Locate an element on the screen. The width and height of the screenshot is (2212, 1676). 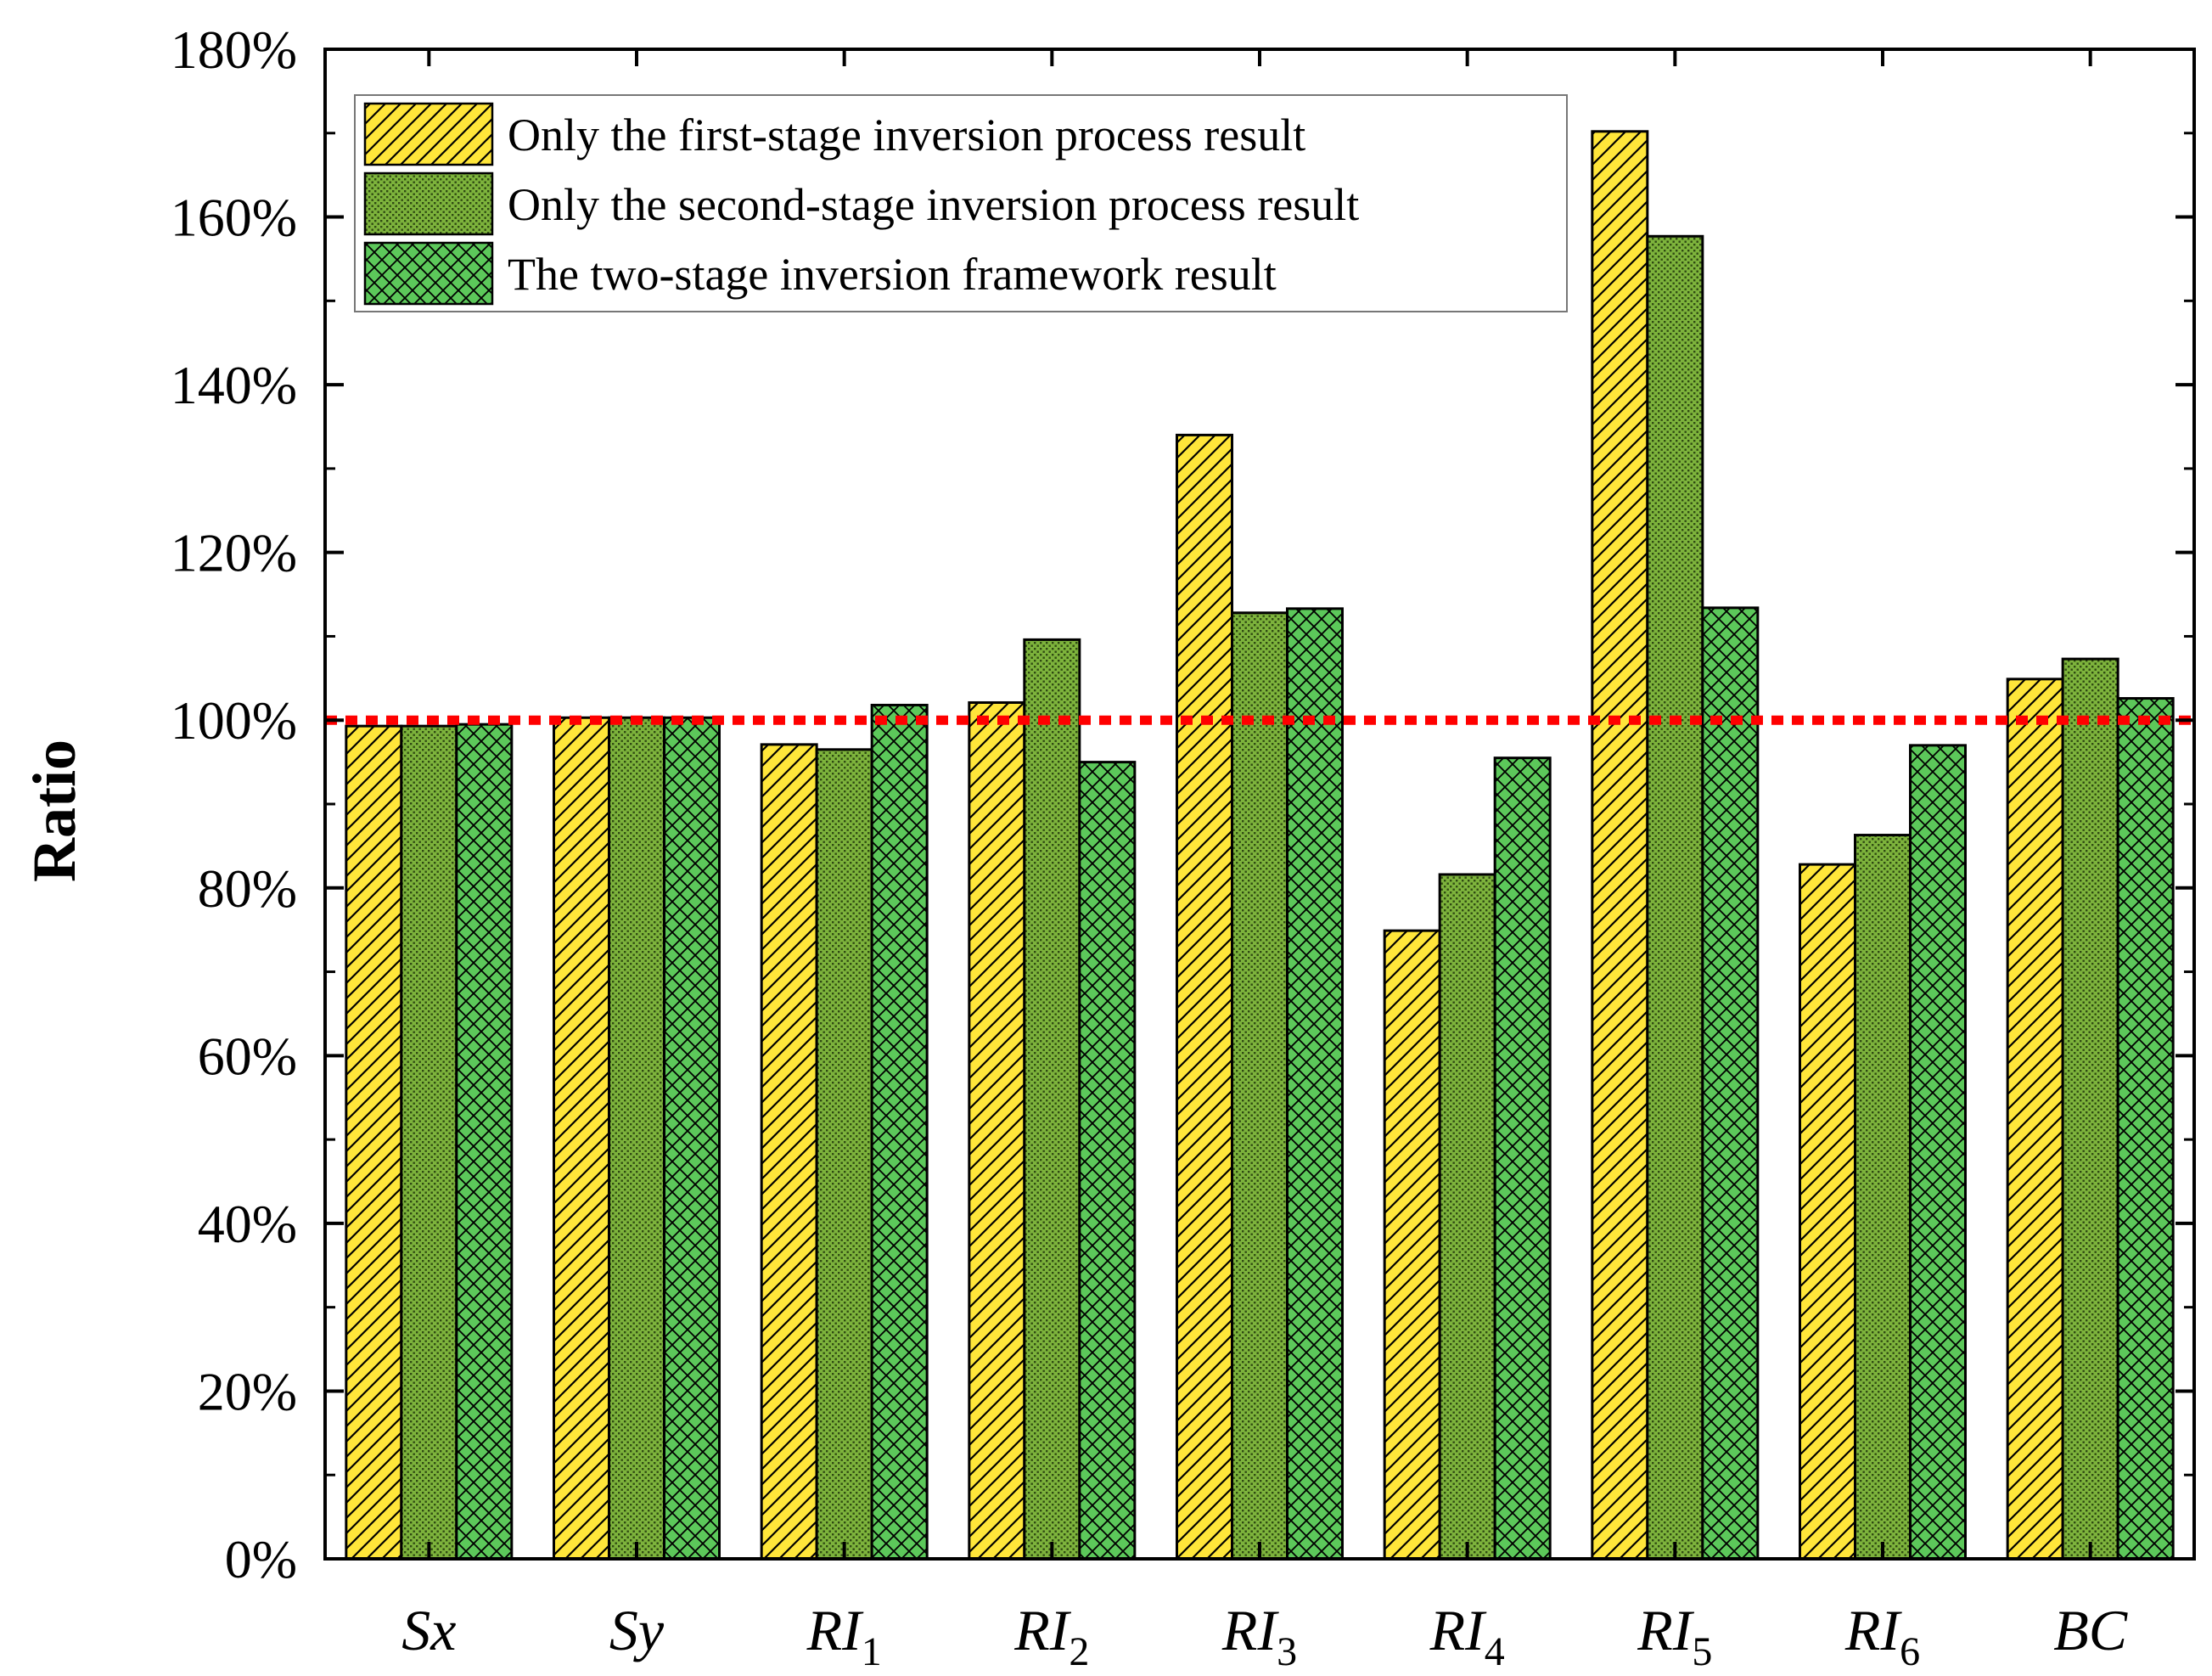
legend-swatch-second-stage is located at coordinates (428, 204).